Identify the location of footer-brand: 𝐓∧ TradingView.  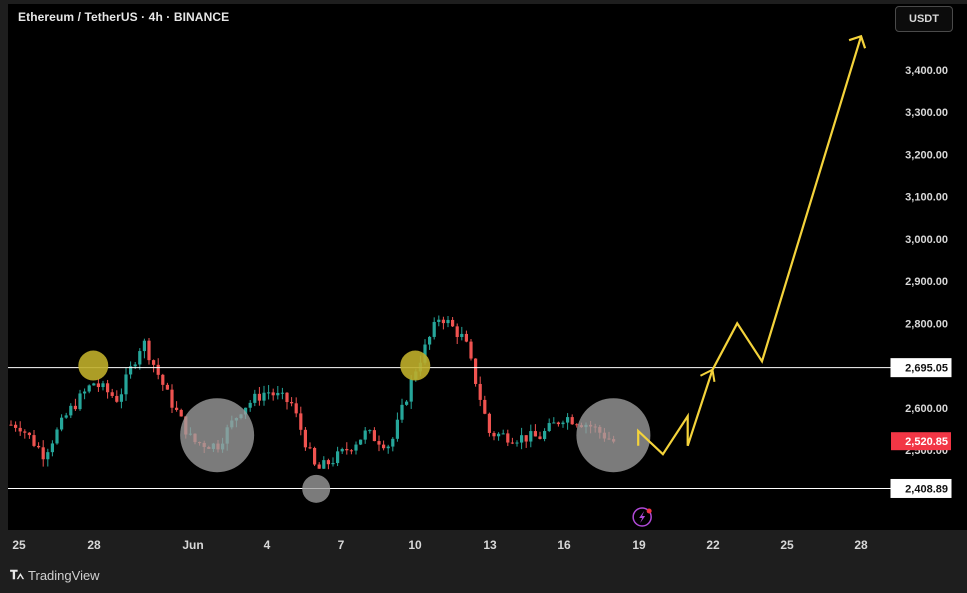
(55, 575).